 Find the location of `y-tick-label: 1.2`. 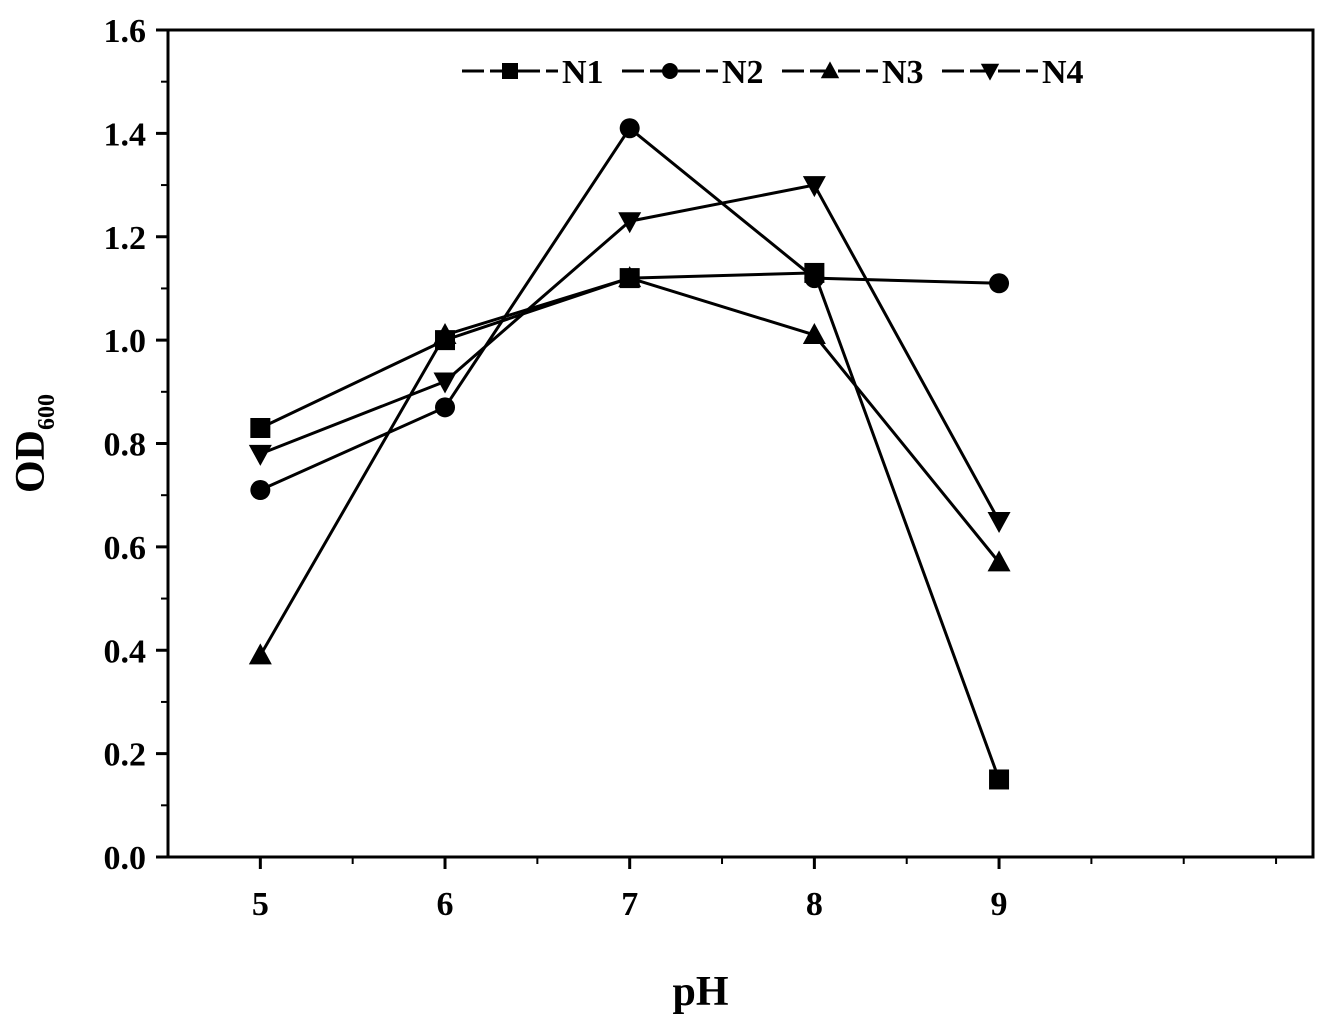

y-tick-label: 1.2 is located at coordinates (125, 238).